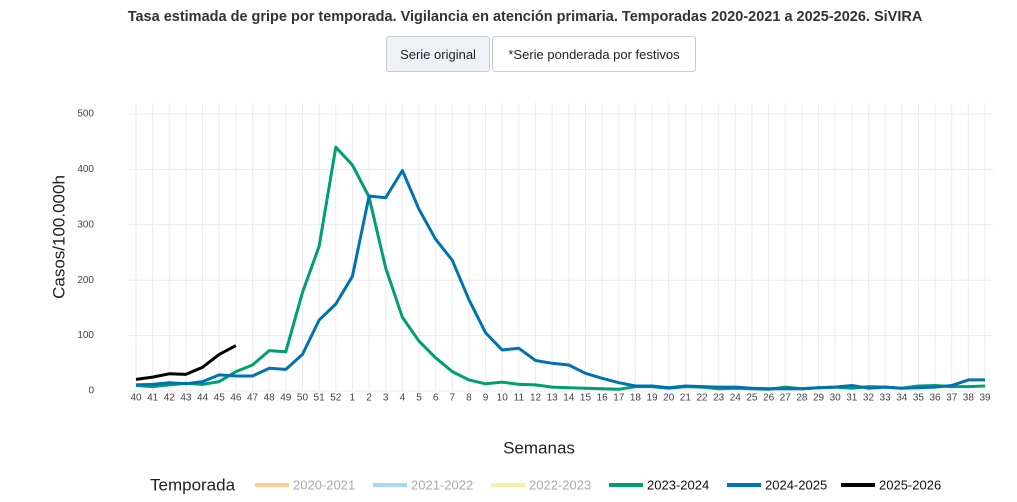 The image size is (1017, 502). What do you see at coordinates (136, 398) in the screenshot?
I see `x-tick-label: 40` at bounding box center [136, 398].